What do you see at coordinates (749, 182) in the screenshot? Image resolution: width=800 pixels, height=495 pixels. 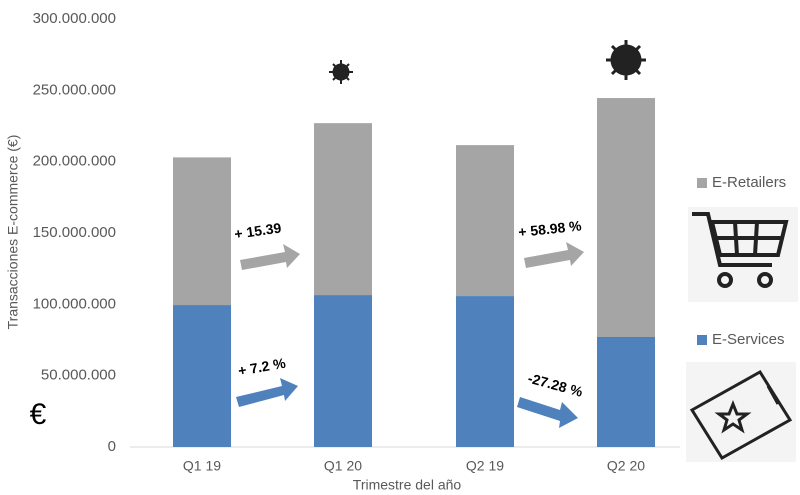 I see `legend-label: E-Retailers` at bounding box center [749, 182].